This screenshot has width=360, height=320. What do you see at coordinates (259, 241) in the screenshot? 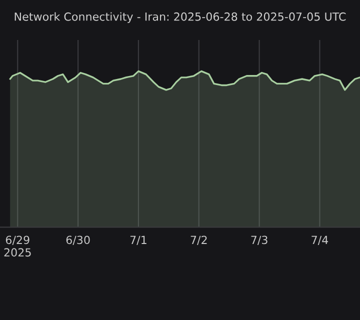
I see `x-tick-label: 7/3` at bounding box center [259, 241].